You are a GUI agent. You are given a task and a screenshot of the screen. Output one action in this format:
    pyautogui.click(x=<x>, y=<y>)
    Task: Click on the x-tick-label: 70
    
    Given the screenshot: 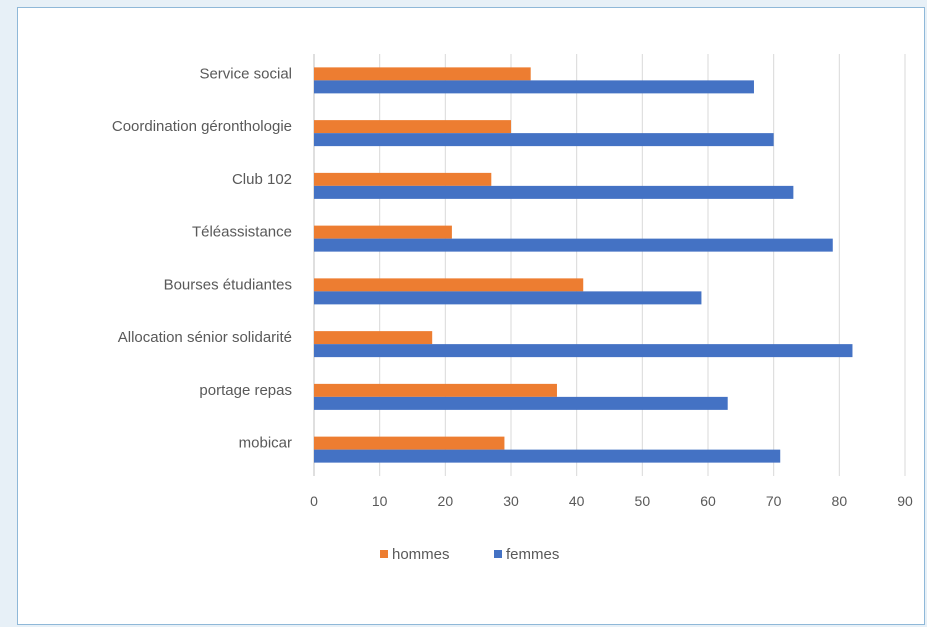 What is the action you would take?
    pyautogui.click(x=774, y=501)
    